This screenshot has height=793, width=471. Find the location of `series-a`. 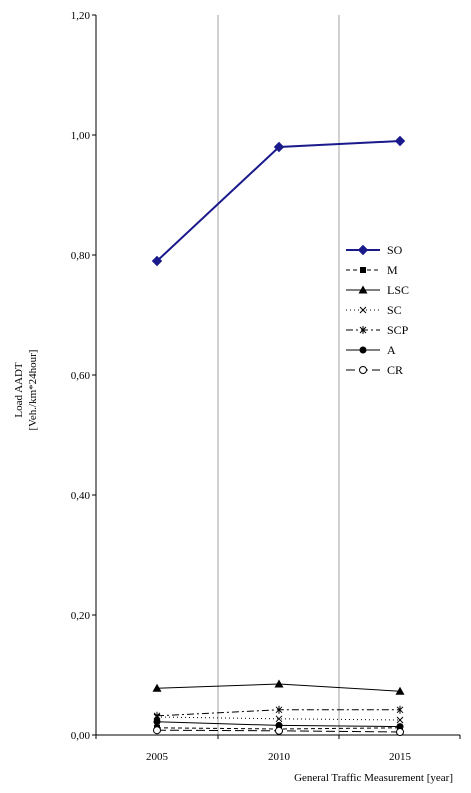

series-a is located at coordinates (278, 724).